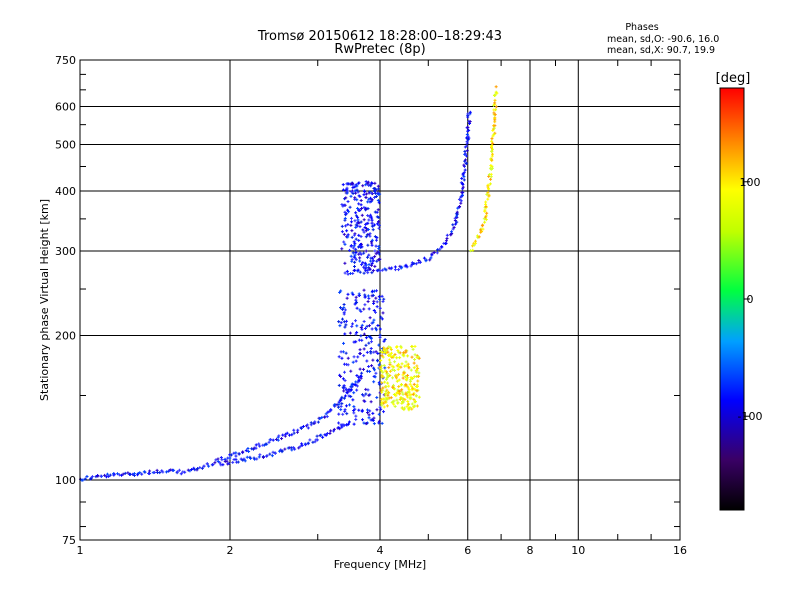 The height and width of the screenshot is (600, 800). What do you see at coordinates (380, 564) in the screenshot?
I see `x-axis-label: Frequency [MHz]` at bounding box center [380, 564].